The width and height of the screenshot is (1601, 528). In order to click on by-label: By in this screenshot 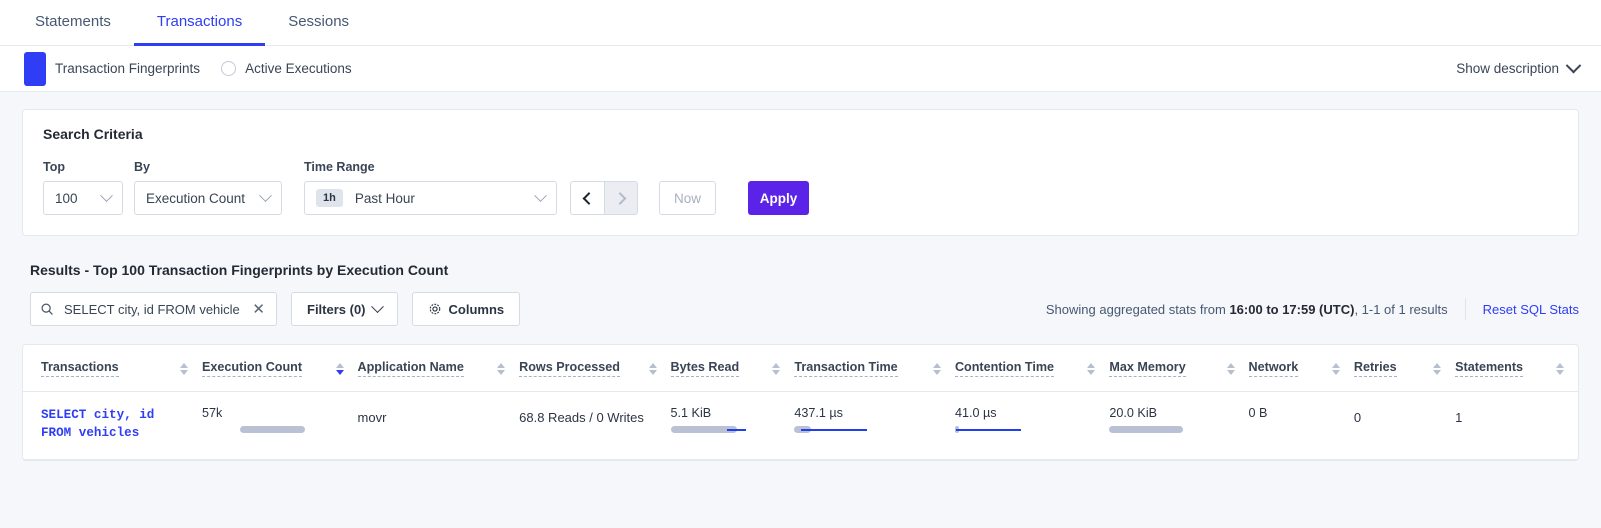, I will do `click(142, 167)`.